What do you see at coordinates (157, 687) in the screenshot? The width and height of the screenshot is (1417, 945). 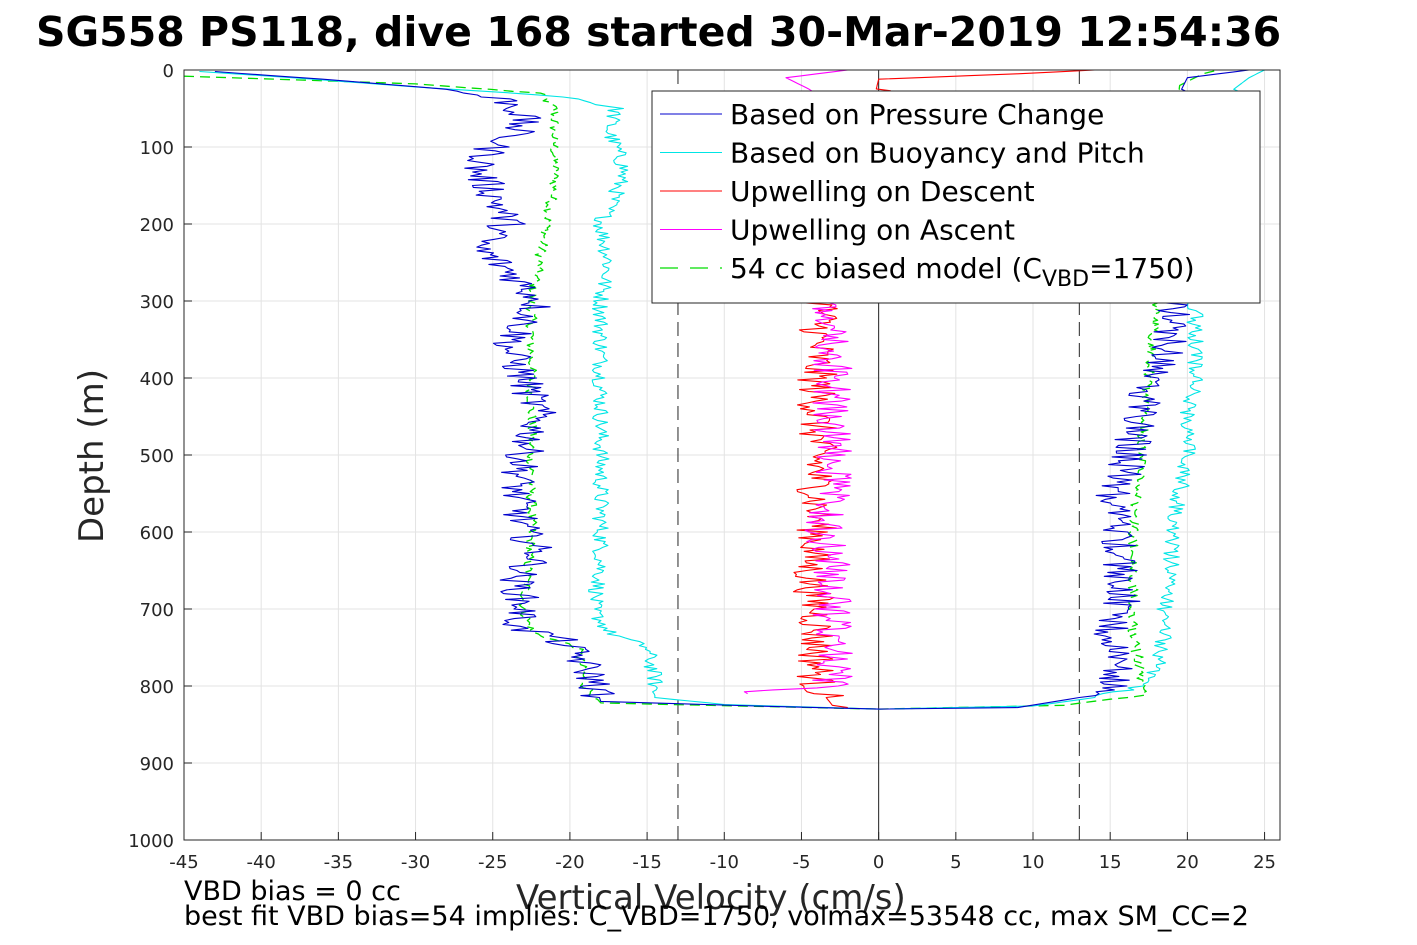 I see `y-tick-label: 800` at bounding box center [157, 687].